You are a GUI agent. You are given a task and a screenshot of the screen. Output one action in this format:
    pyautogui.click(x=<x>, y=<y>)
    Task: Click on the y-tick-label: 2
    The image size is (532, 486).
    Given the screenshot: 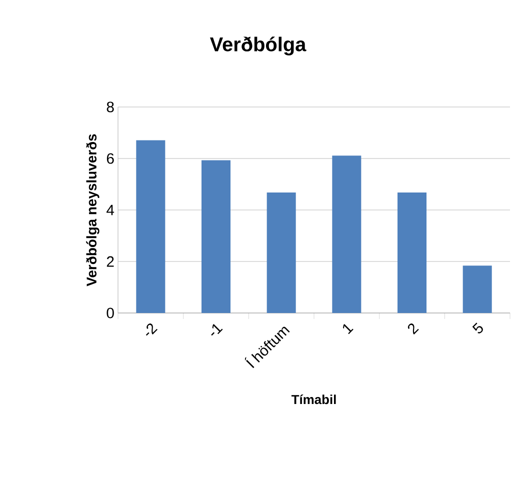 What is the action you would take?
    pyautogui.click(x=110, y=261)
    